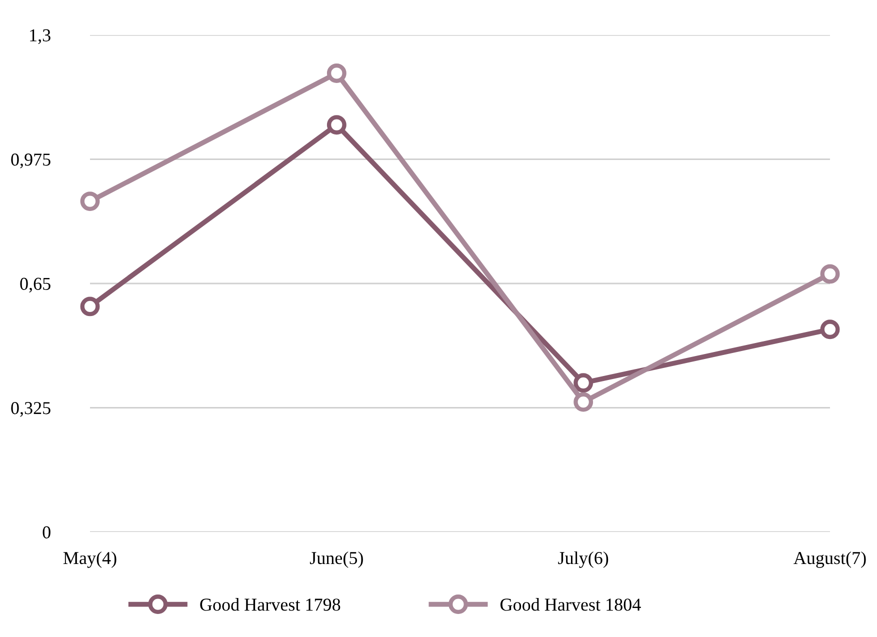 The width and height of the screenshot is (877, 637). I want to click on y-tick-label: 0,975, so click(30, 161).